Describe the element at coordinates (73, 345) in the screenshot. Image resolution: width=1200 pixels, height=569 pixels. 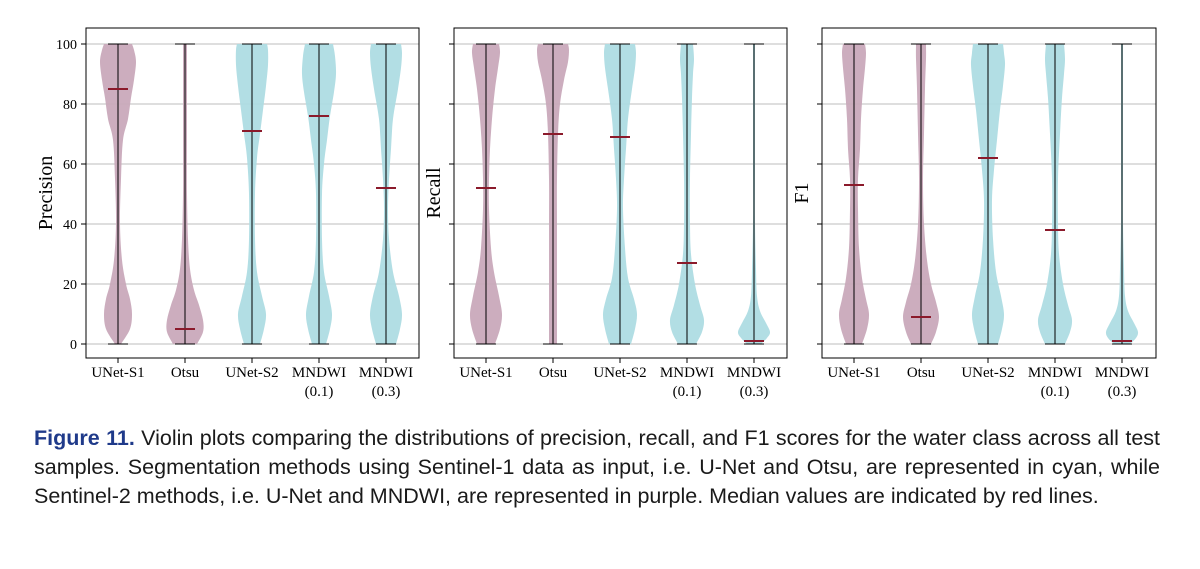
I see `y-tick-label: 0` at that location.